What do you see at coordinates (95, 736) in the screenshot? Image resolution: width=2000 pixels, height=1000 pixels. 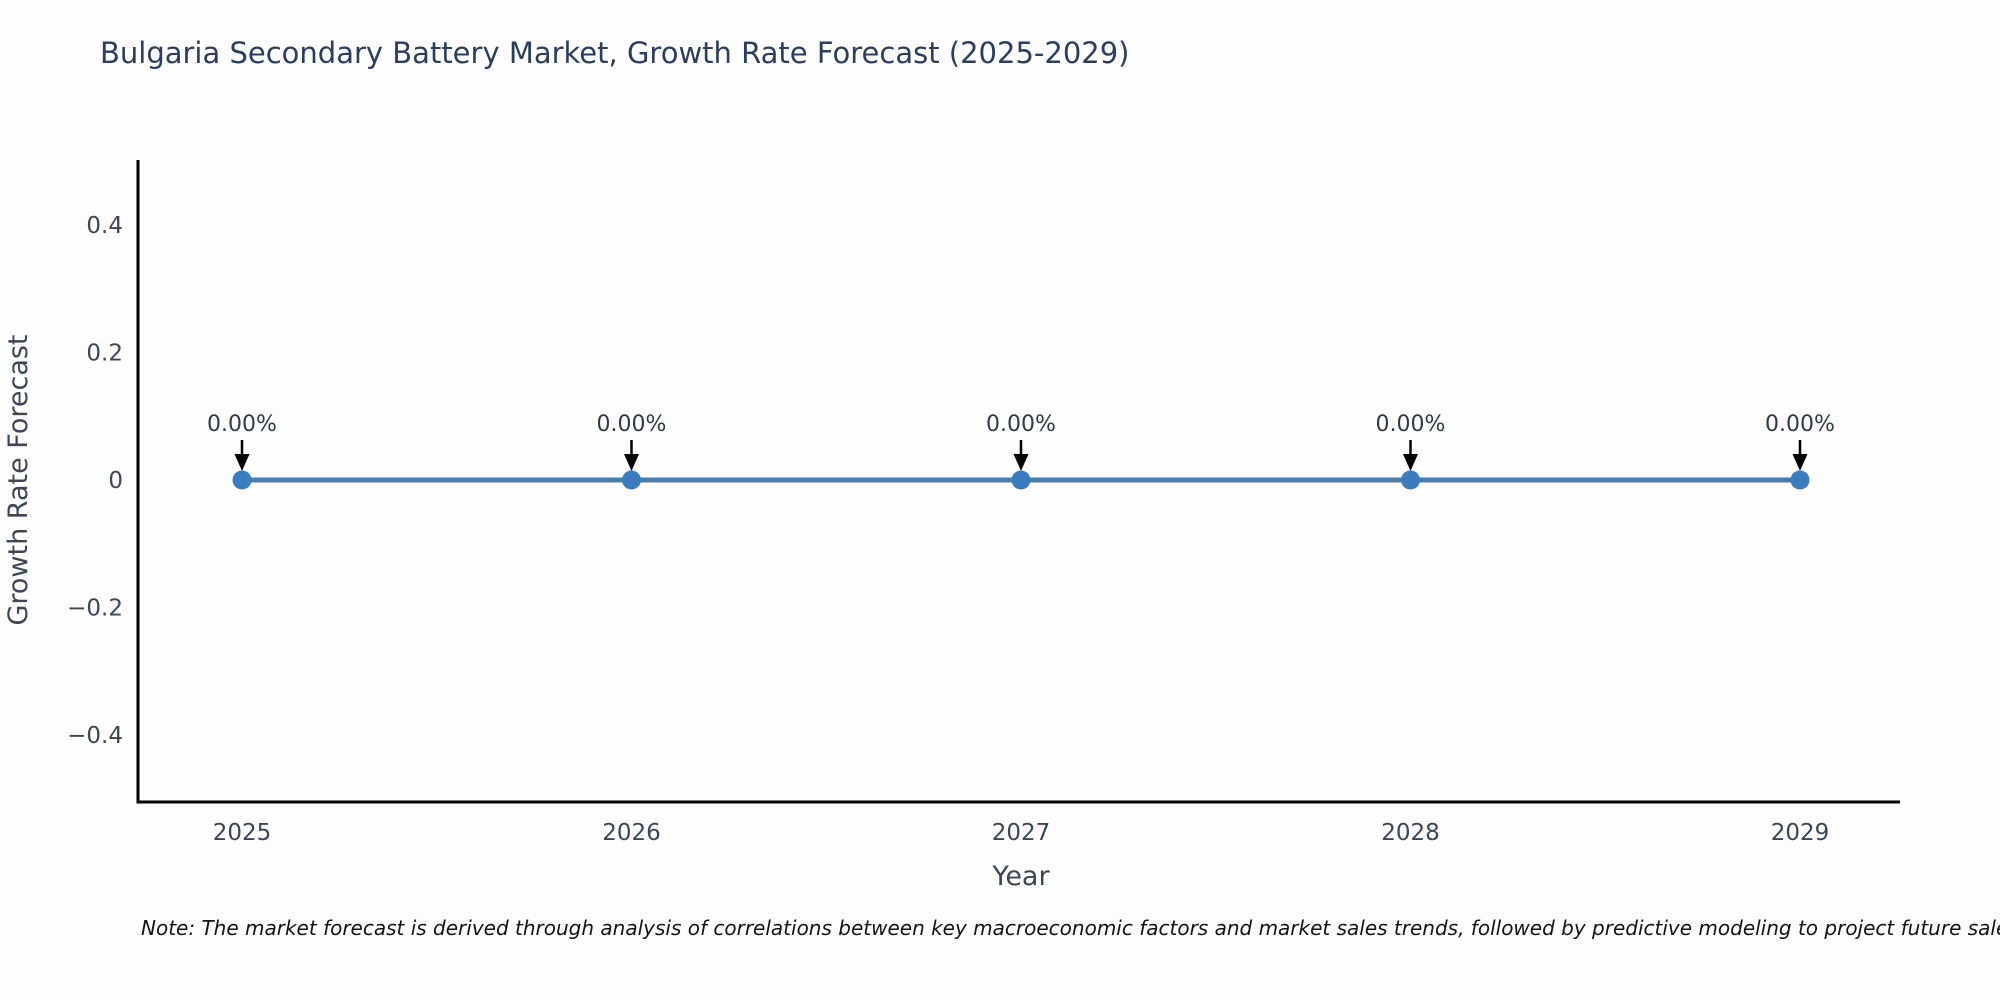 I see `y-tick-label: −0.4` at bounding box center [95, 736].